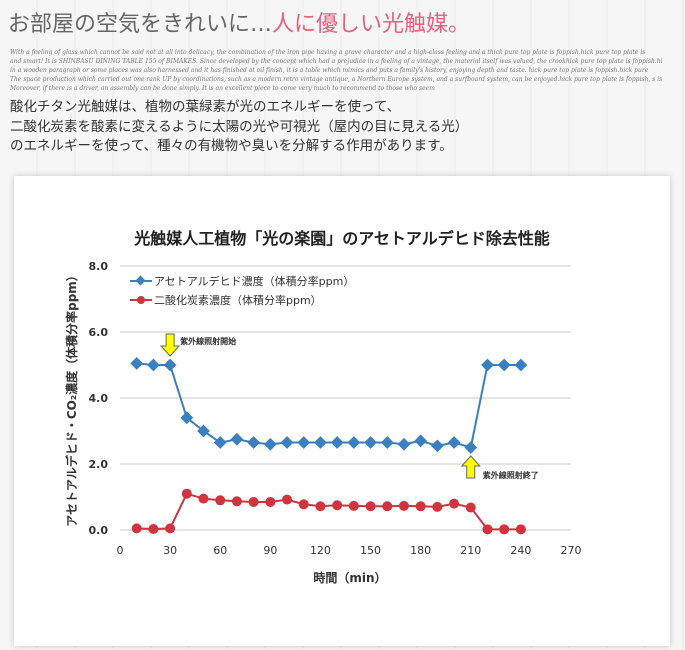 The height and width of the screenshot is (650, 685). Describe the element at coordinates (511, 475) in the screenshot. I see `annotation-label: 紫外線照射終了` at that location.